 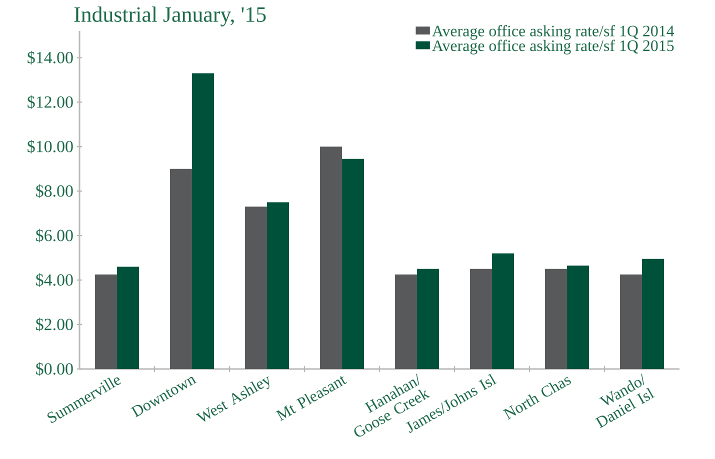 I want to click on y-tick-label: $14.00, so click(x=50, y=57).